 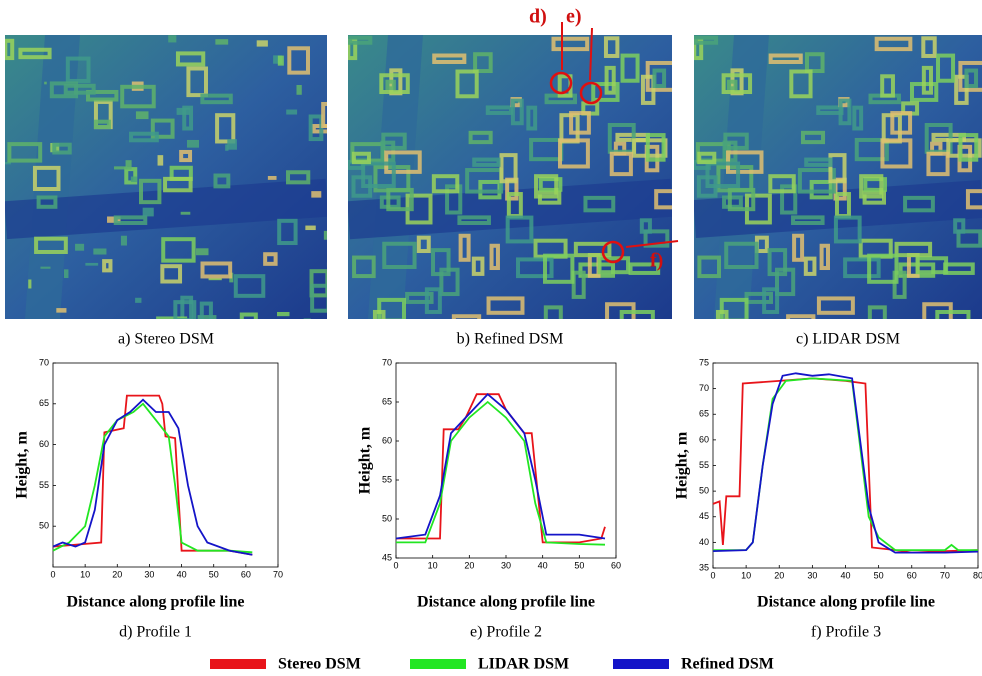 I want to click on annotation: f), so click(x=656, y=261).